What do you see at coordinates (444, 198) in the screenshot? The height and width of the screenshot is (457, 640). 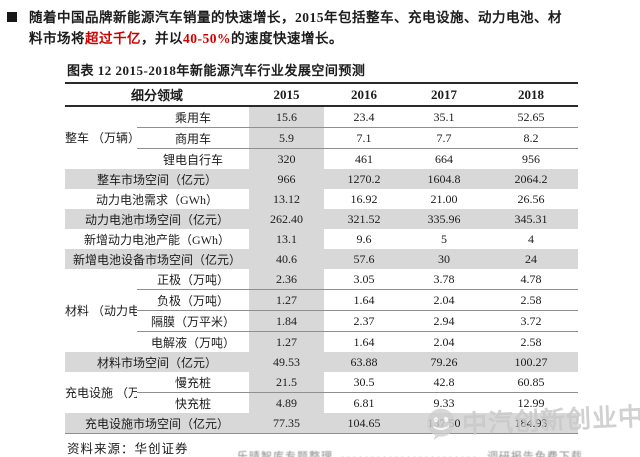 I see `value-cell: 21.00` at bounding box center [444, 198].